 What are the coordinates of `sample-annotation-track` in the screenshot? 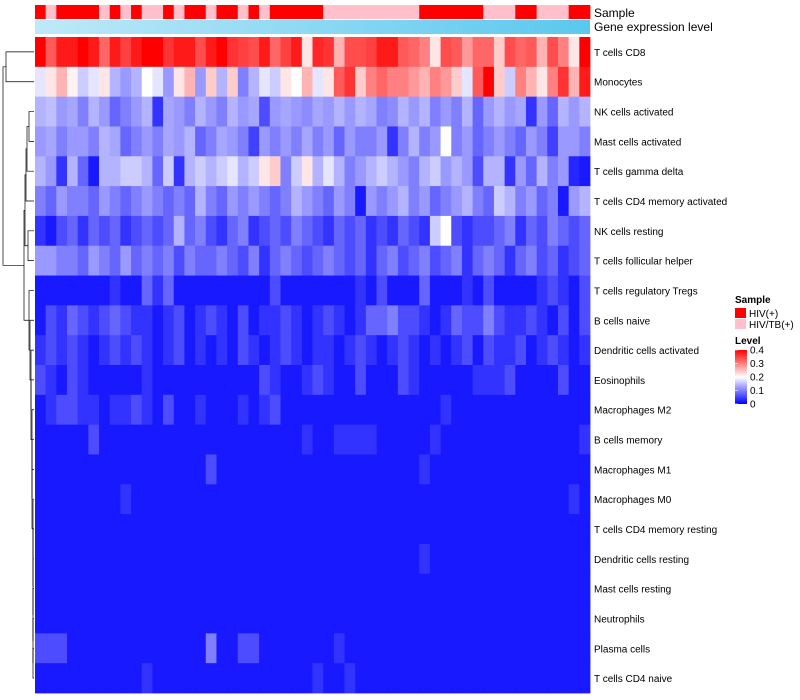 It's located at (313, 12).